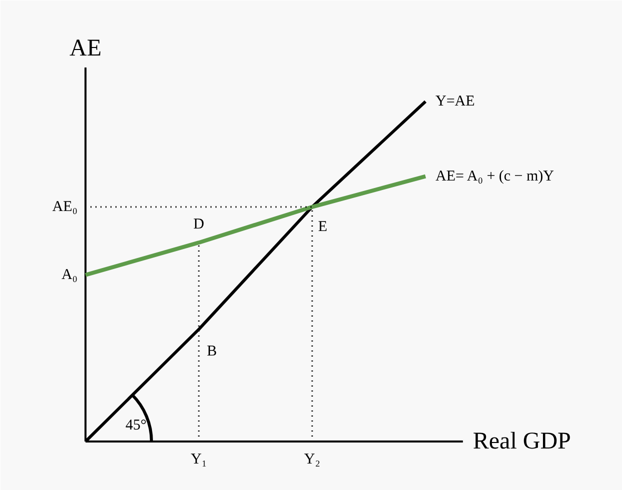 The width and height of the screenshot is (622, 490). Describe the element at coordinates (323, 226) in the screenshot. I see `annotation: E` at that location.